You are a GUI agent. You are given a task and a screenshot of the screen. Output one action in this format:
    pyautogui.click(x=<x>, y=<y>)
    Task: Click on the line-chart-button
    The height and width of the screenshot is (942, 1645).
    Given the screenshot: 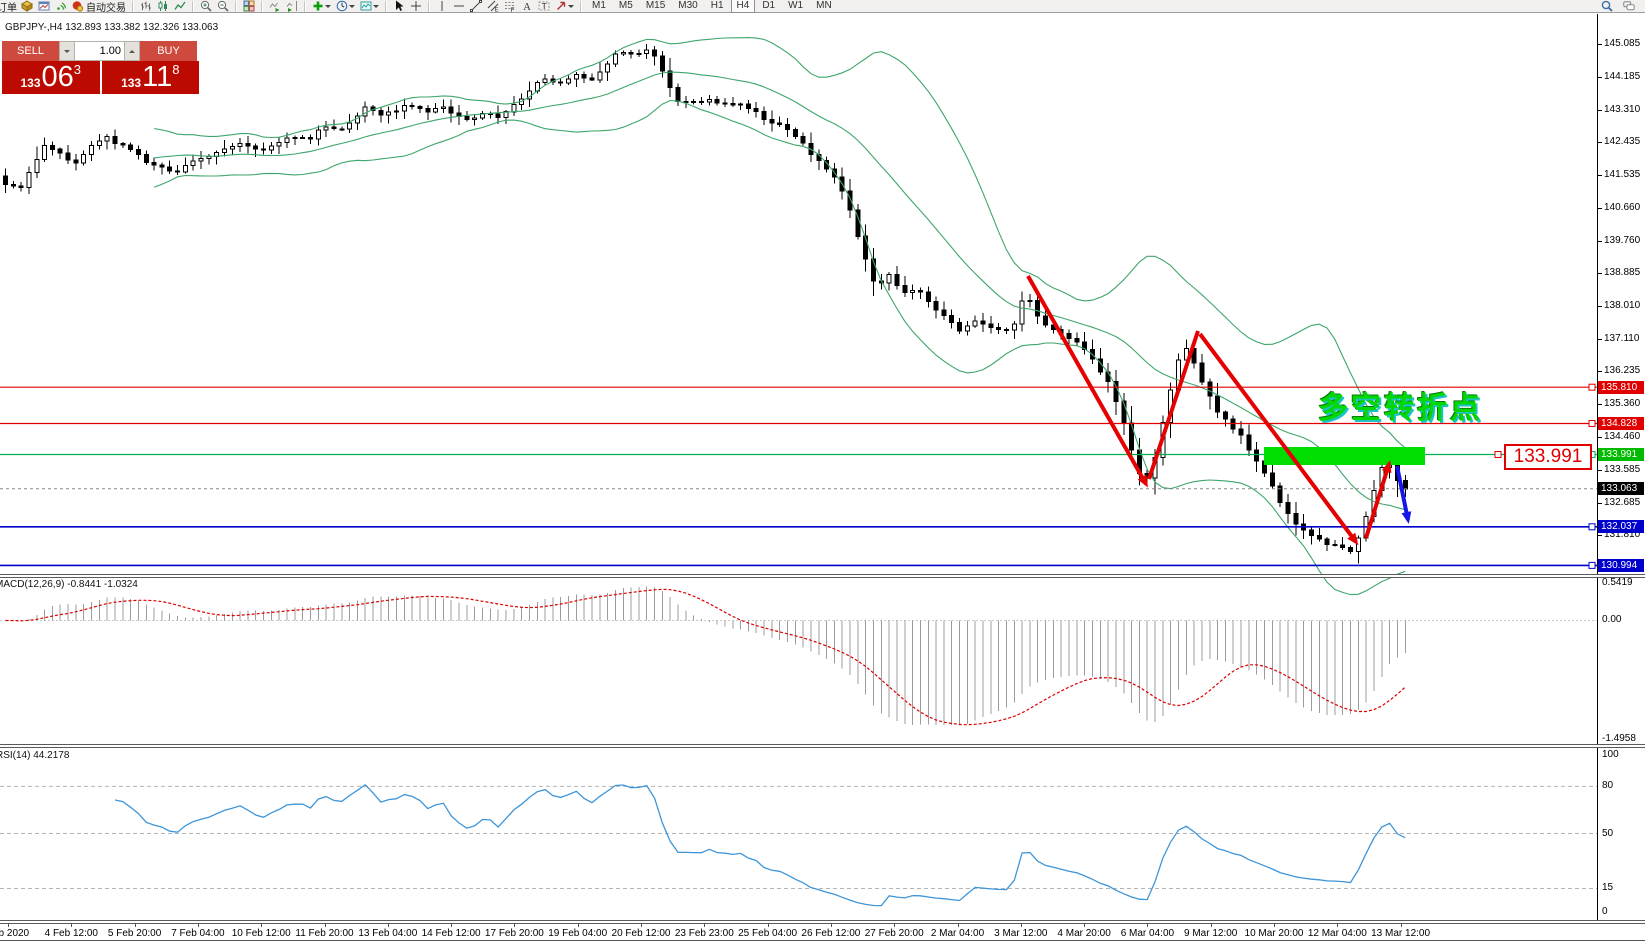 What is the action you would take?
    pyautogui.click(x=180, y=6)
    